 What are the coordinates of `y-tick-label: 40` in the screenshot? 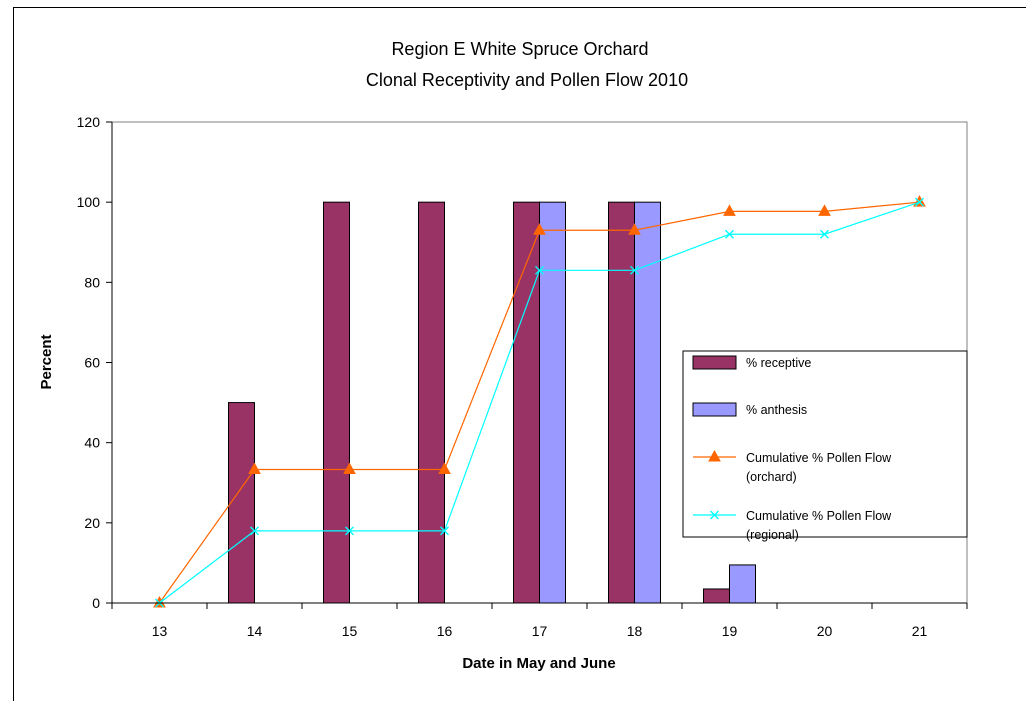 It's located at (92, 443).